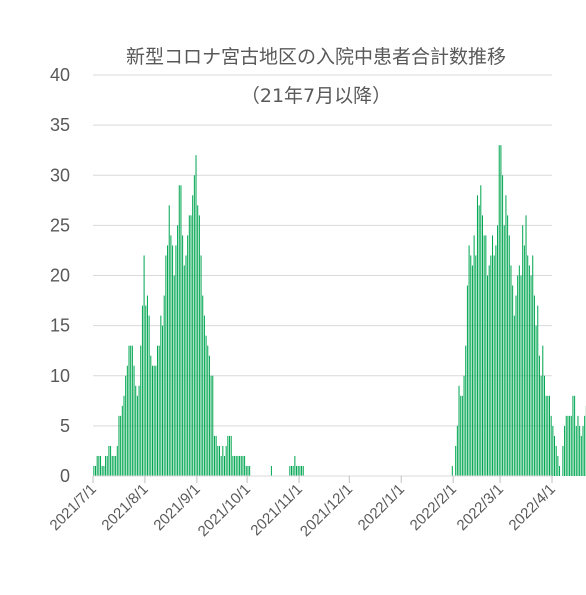 The width and height of the screenshot is (586, 595). Describe the element at coordinates (60, 326) in the screenshot. I see `y-tick-label: 15` at that location.